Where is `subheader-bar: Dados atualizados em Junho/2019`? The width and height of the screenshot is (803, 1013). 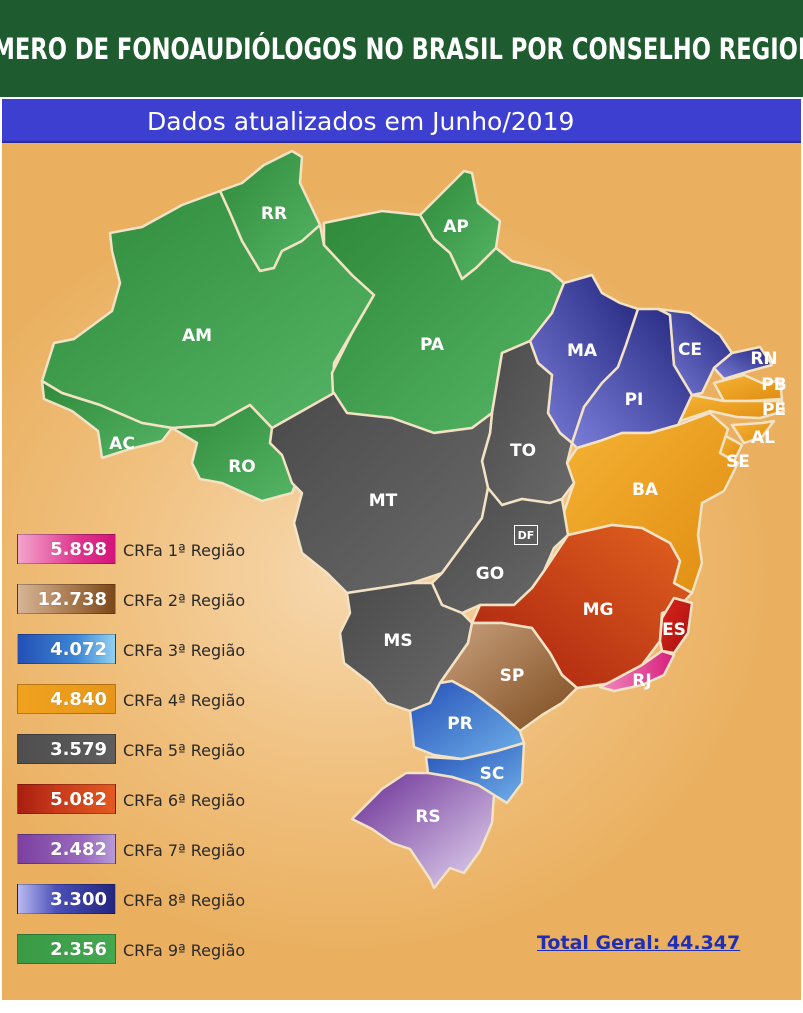
subheader-bar: Dados atualizados em Junho/2019 is located at coordinates (401, 121).